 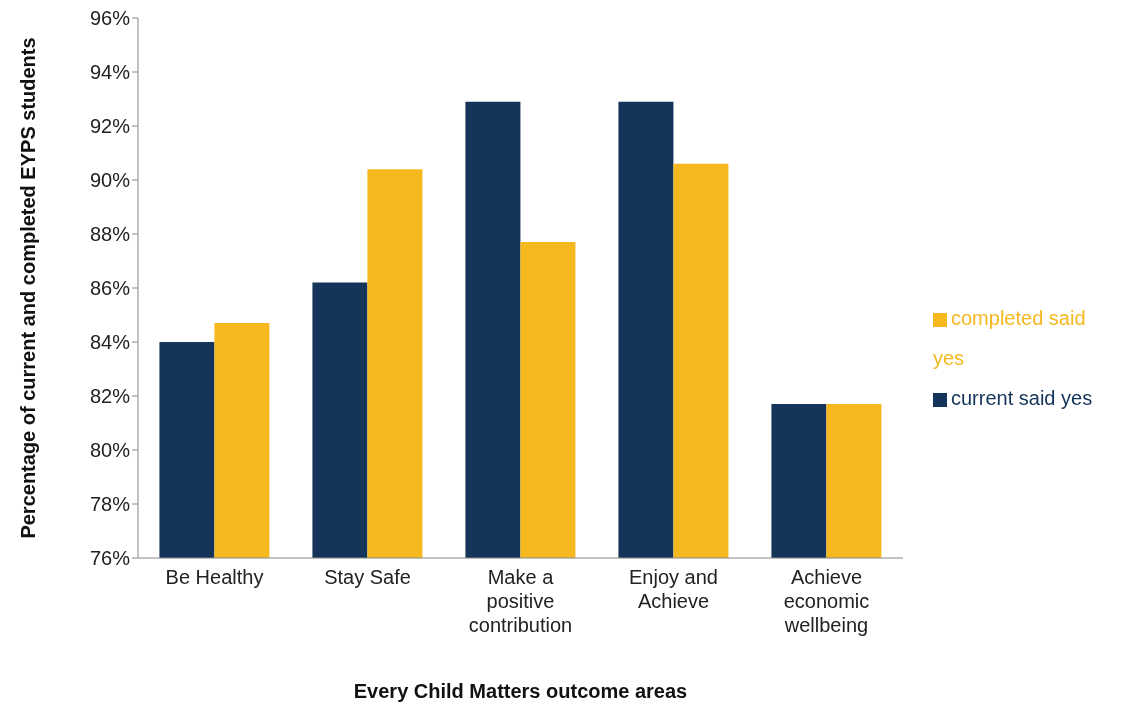 What do you see at coordinates (1009, 338) in the screenshot?
I see `legend-label: completed said yes` at bounding box center [1009, 338].